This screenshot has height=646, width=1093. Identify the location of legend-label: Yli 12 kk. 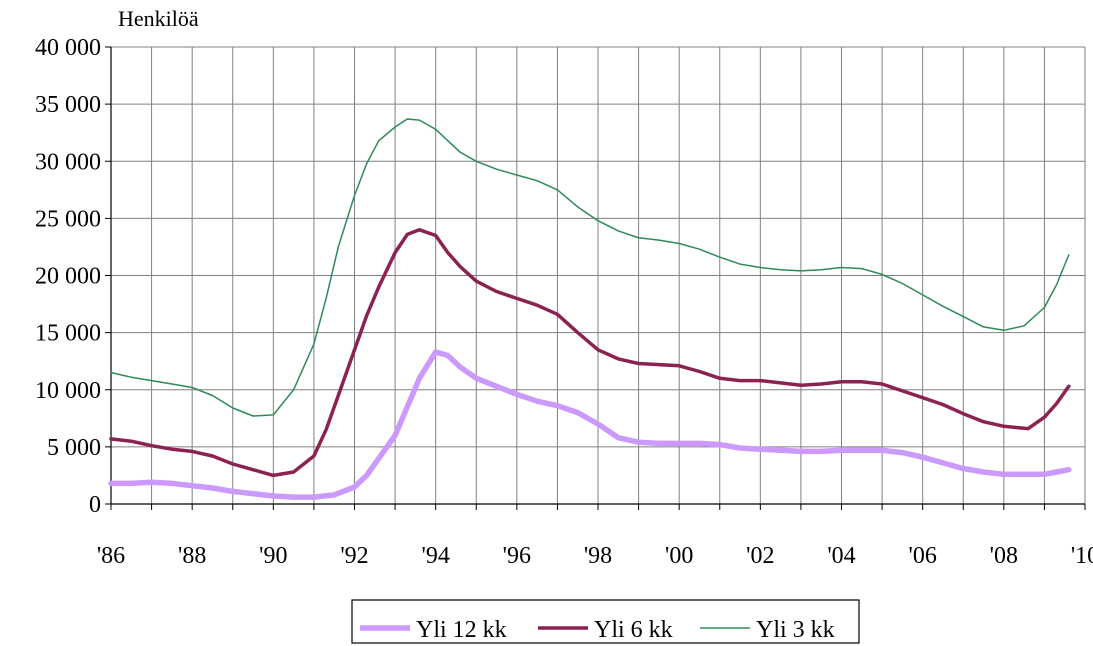
(461, 630).